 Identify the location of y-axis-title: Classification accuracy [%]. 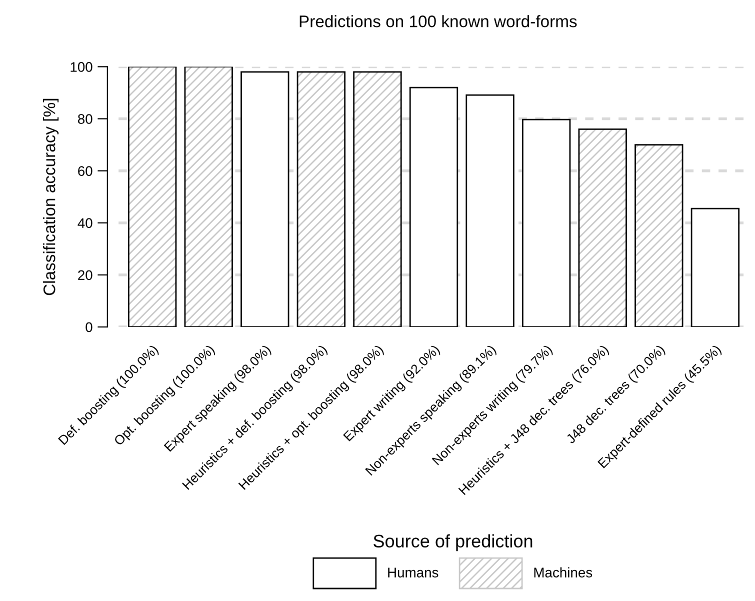
(51, 197).